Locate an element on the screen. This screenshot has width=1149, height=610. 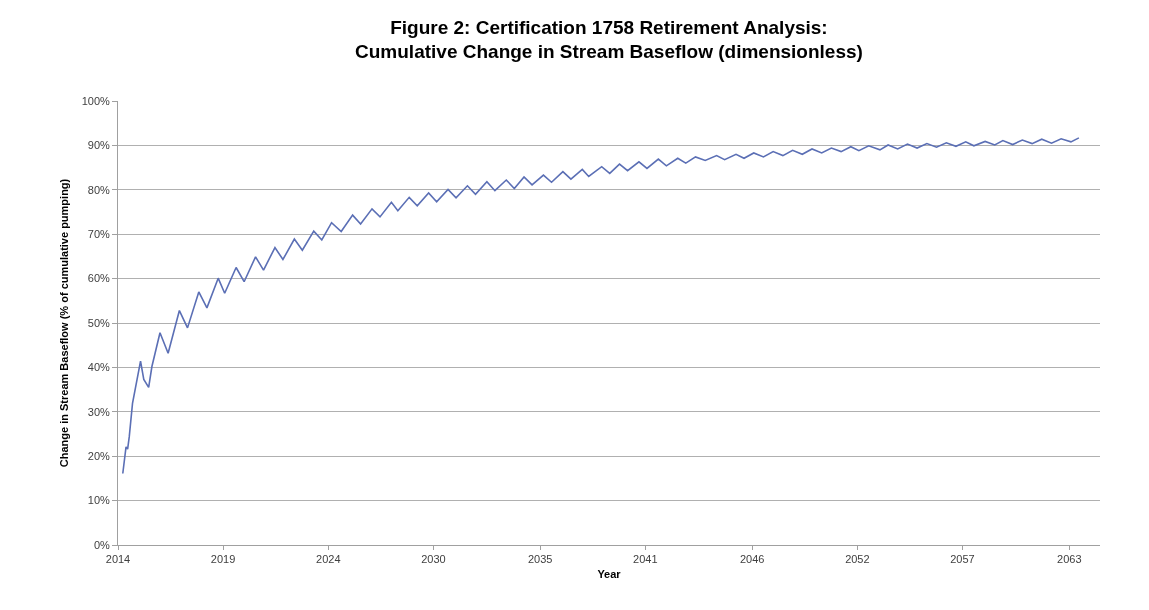
y-tick-label: 100% is located at coordinates (96, 100).